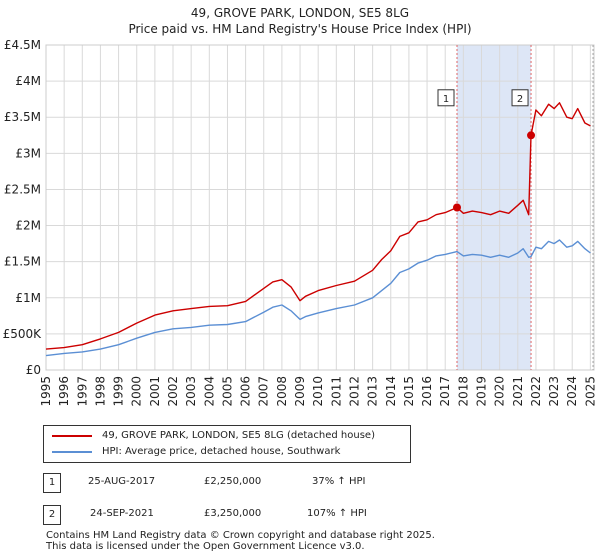 This screenshot has height=560, width=600. I want to click on y-tick-label: £2.5M, so click(22, 189).